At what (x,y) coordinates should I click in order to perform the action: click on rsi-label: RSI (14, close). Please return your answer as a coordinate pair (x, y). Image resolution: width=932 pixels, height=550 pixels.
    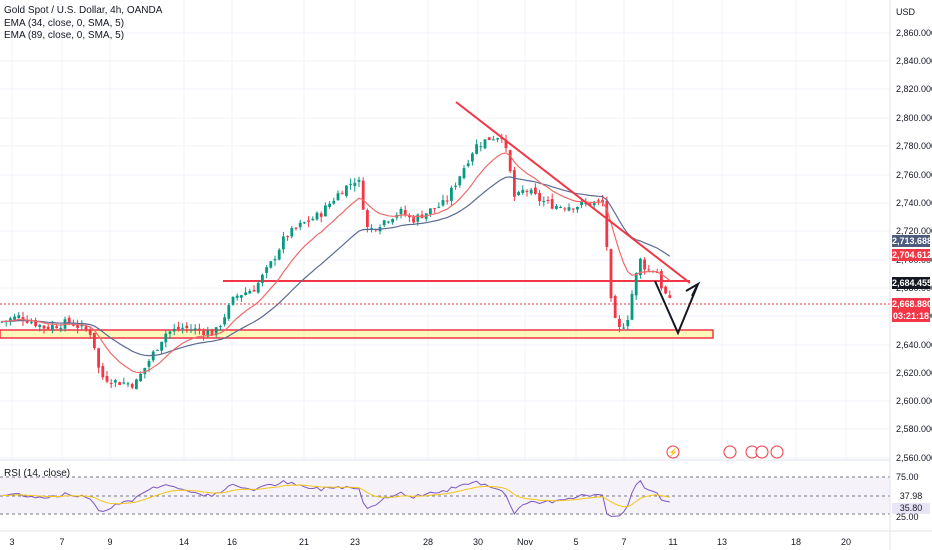
    Looking at the image, I should click on (37, 473).